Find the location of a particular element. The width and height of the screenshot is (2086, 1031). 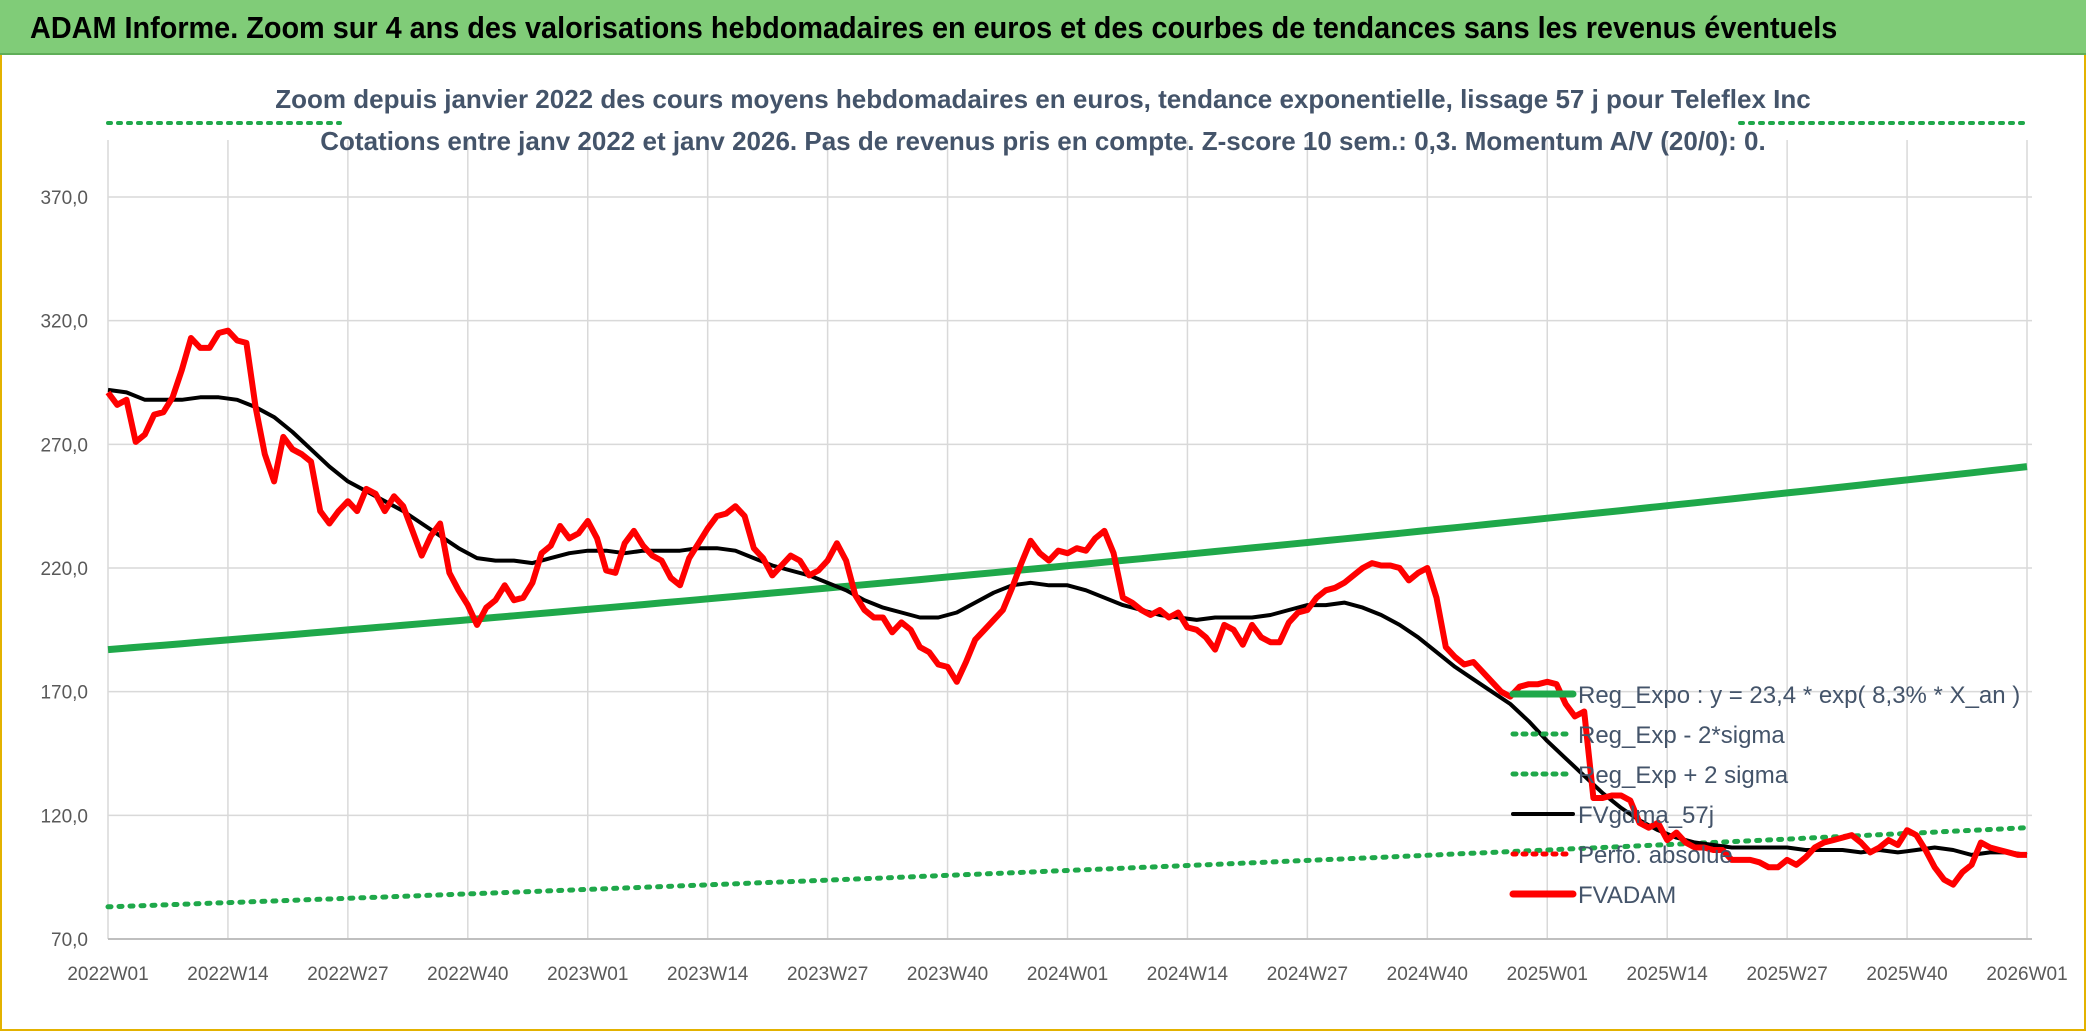

x-tick-label: 2023W27 is located at coordinates (827, 974).